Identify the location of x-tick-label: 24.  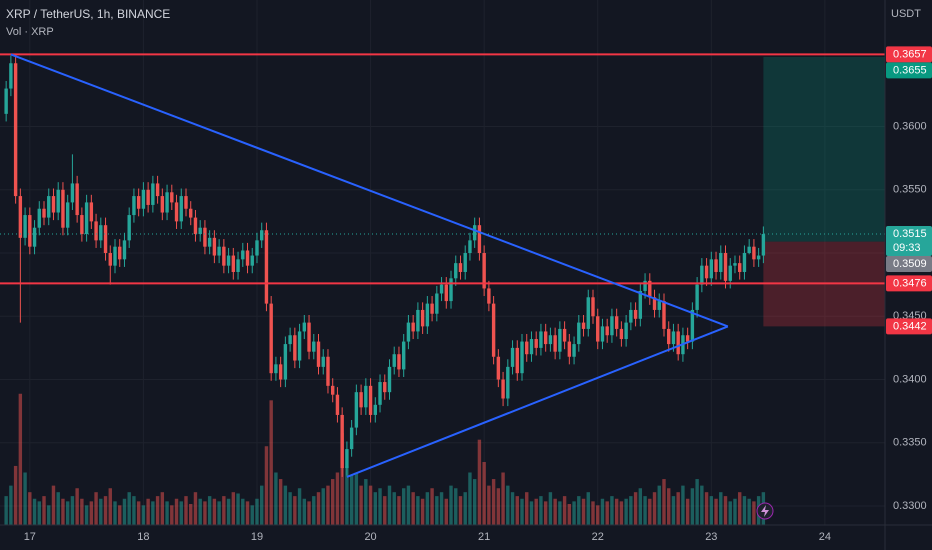
(825, 537).